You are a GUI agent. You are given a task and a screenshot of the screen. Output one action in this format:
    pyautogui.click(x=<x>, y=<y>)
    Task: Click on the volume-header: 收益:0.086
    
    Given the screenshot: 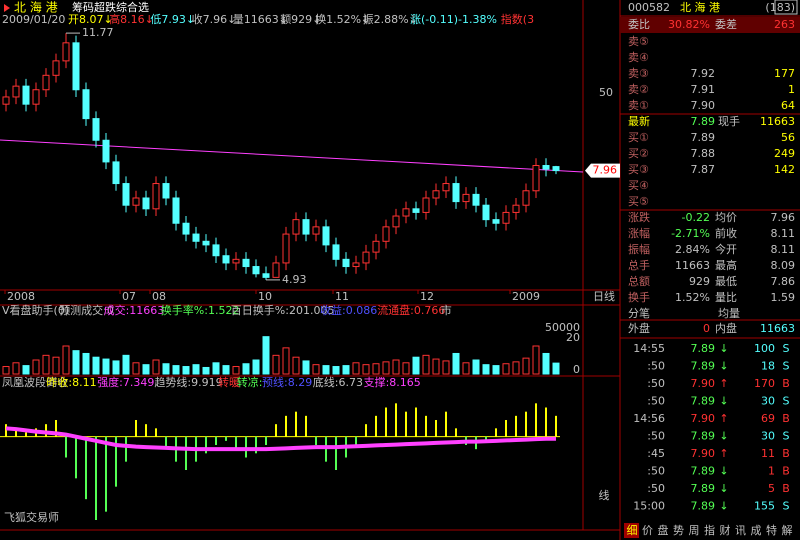 What is the action you would take?
    pyautogui.click(x=348, y=310)
    